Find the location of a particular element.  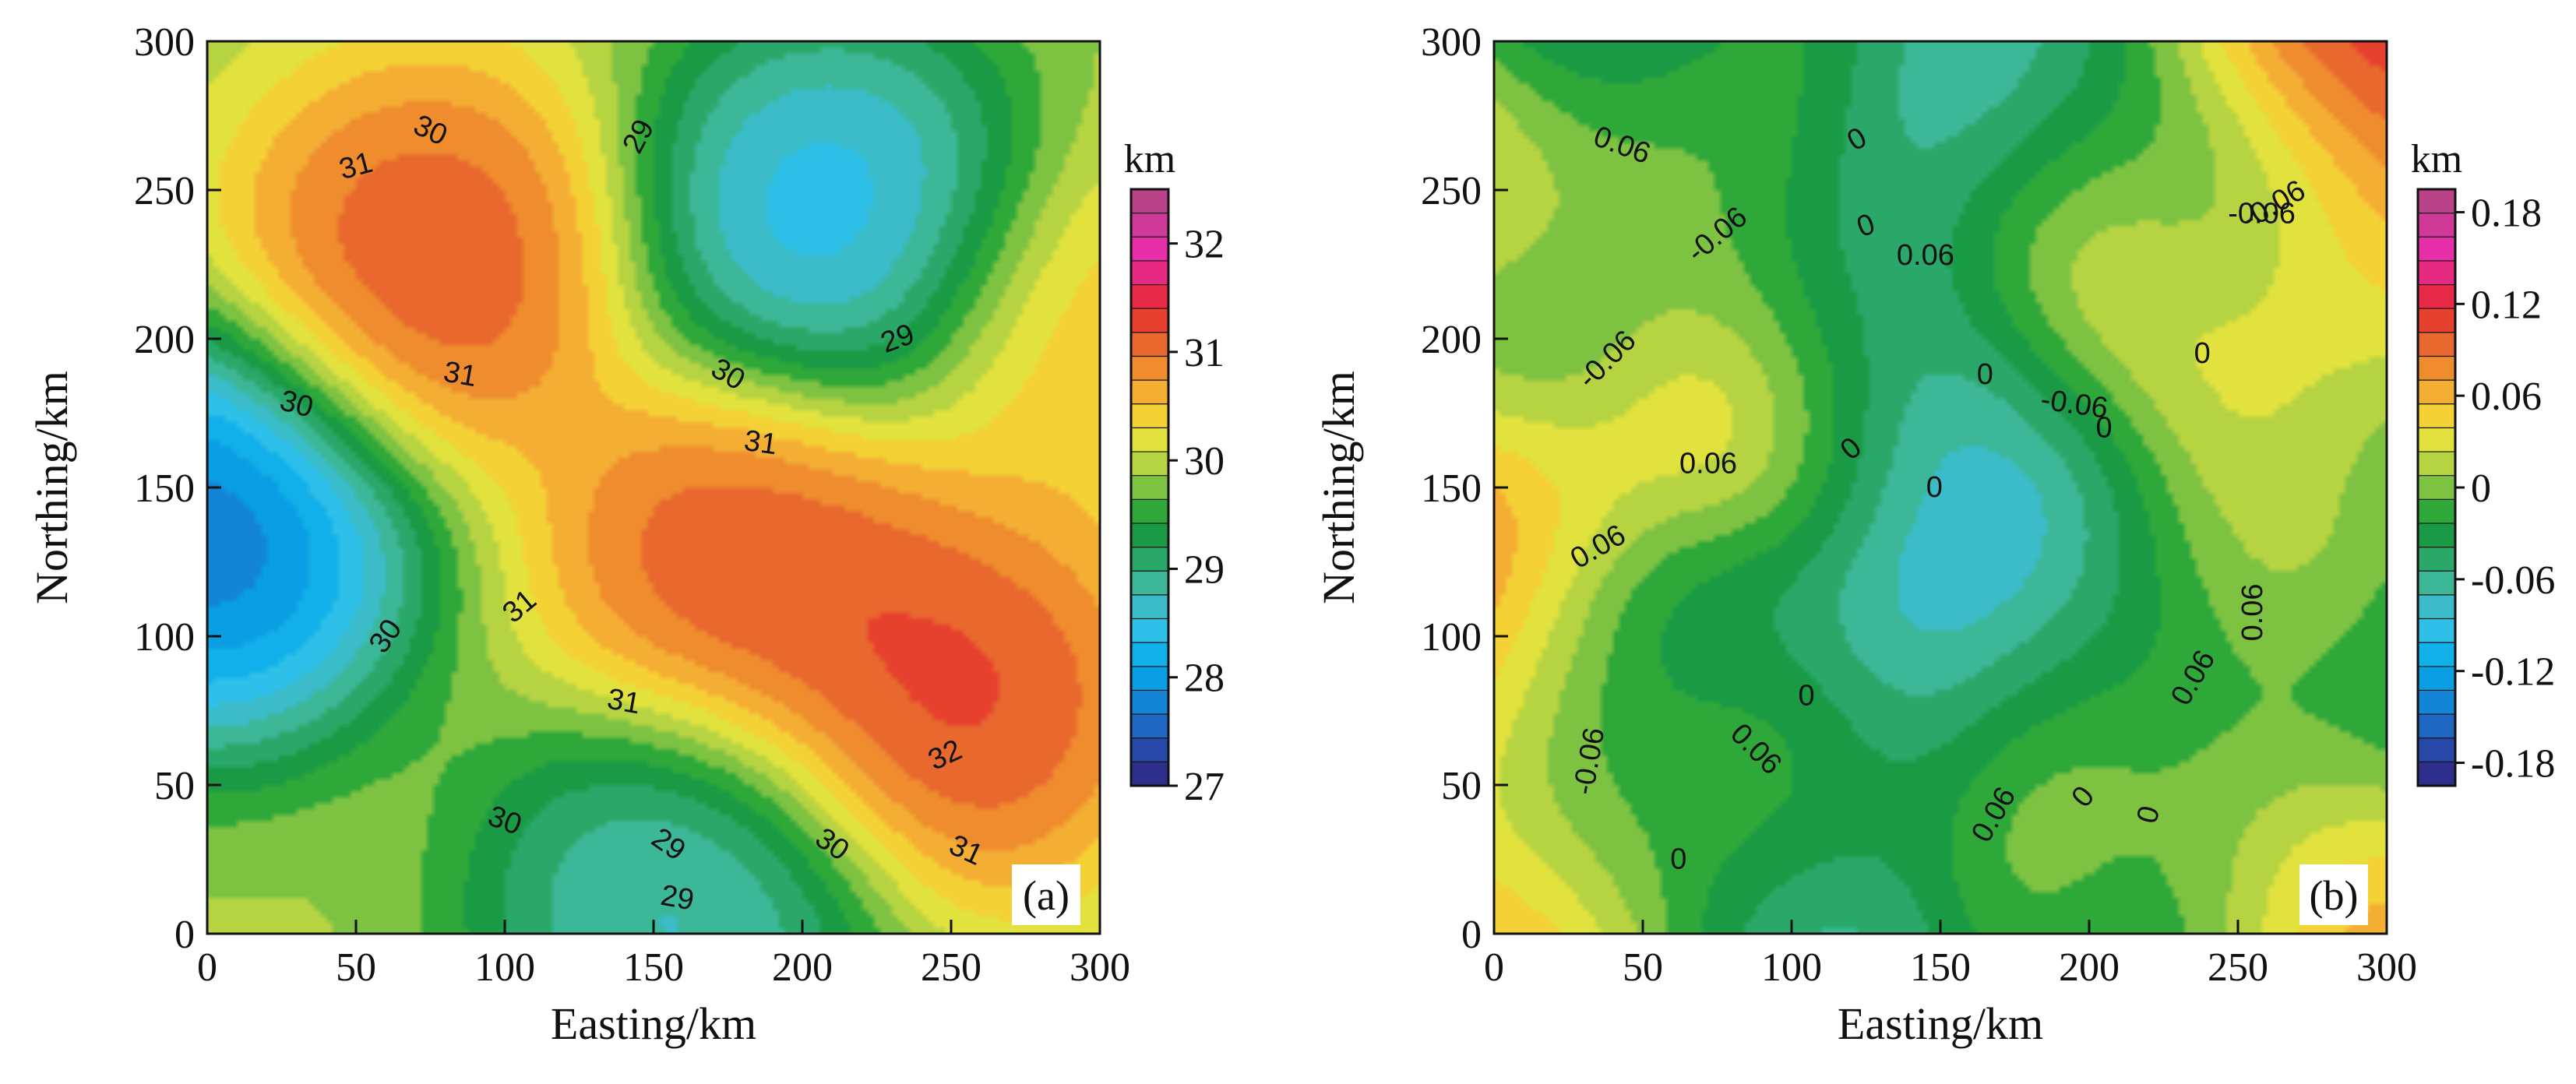

colorbar-frame is located at coordinates (1149, 487).